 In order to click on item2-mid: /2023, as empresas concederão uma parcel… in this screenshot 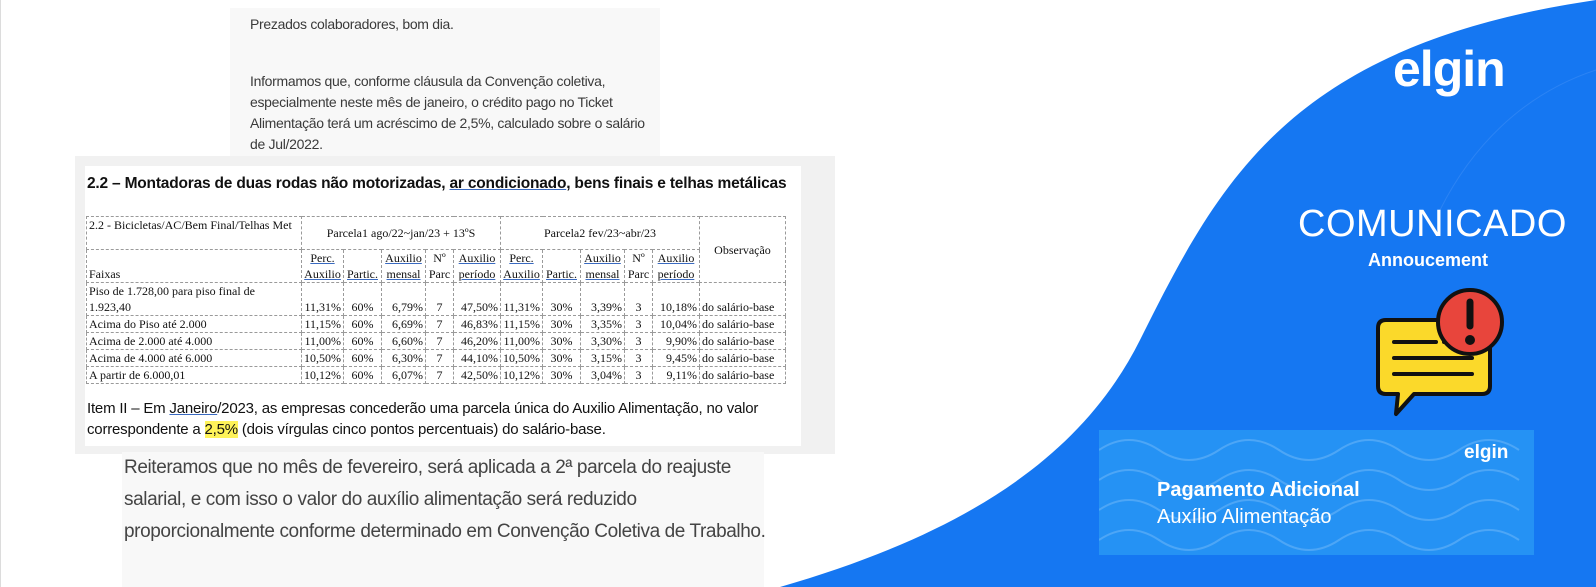, I will do `click(423, 419)`.